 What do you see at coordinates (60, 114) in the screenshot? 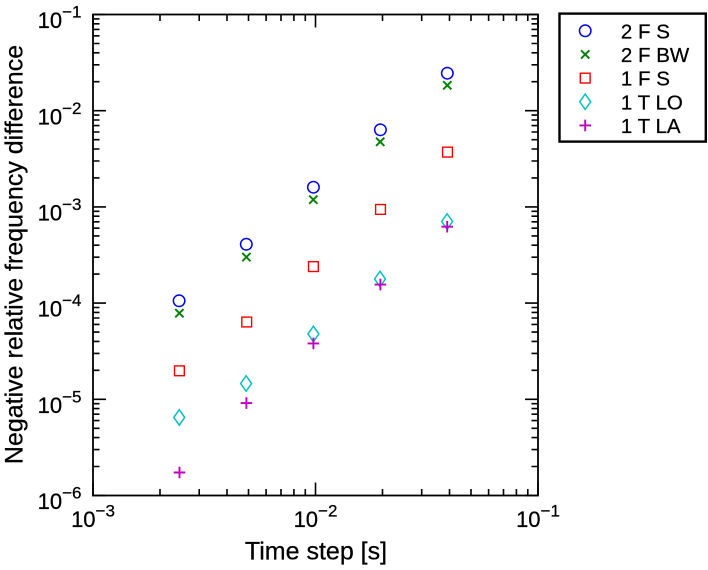
I see `svg-text: 10⁻²` at bounding box center [60, 114].